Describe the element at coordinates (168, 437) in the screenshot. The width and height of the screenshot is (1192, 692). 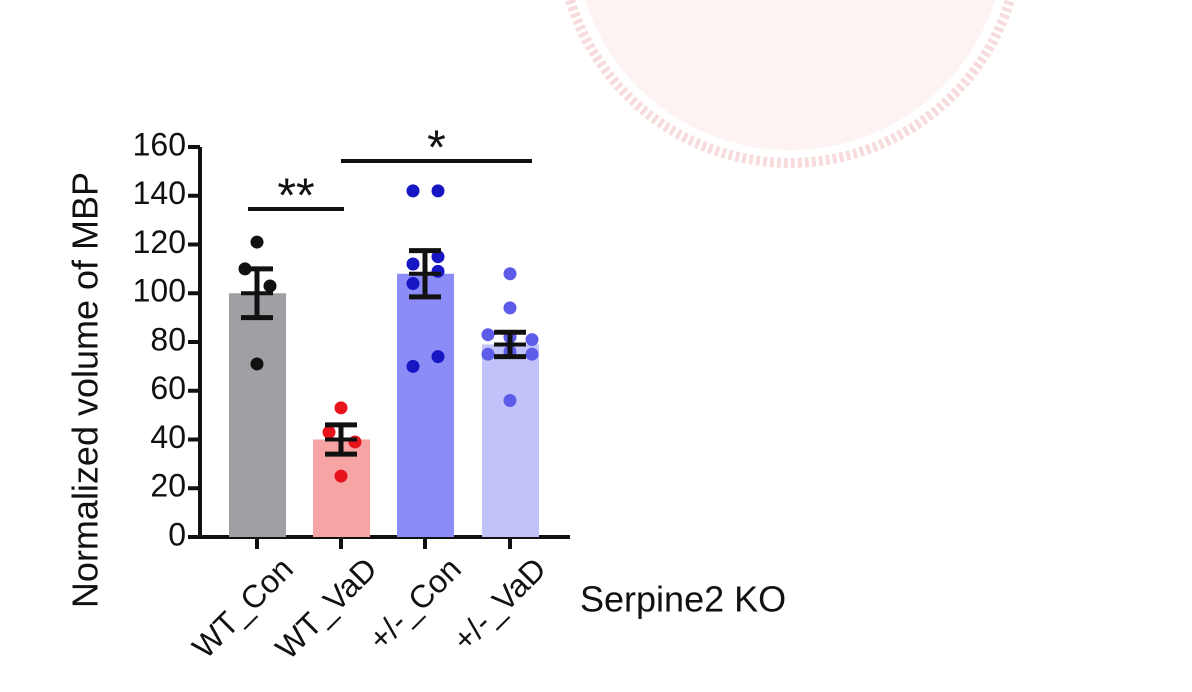
I see `y-tick-label: 40` at that location.